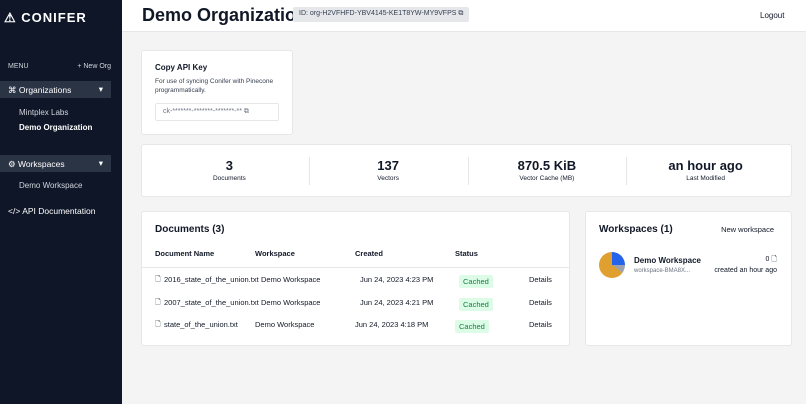 This screenshot has width=806, height=404. Describe the element at coordinates (397, 302) in the screenshot. I see `created: Jun 24, 2023 4:21 PM` at that location.